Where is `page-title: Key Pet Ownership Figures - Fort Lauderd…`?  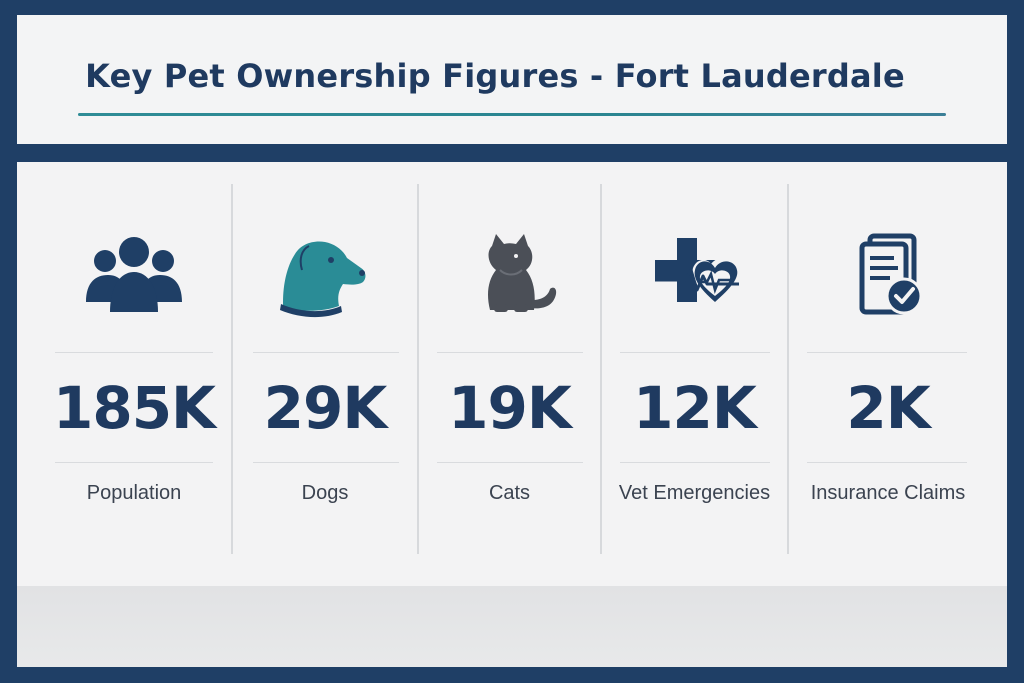
page-title: Key Pet Ownership Figures - Fort Lauderd… is located at coordinates (495, 76).